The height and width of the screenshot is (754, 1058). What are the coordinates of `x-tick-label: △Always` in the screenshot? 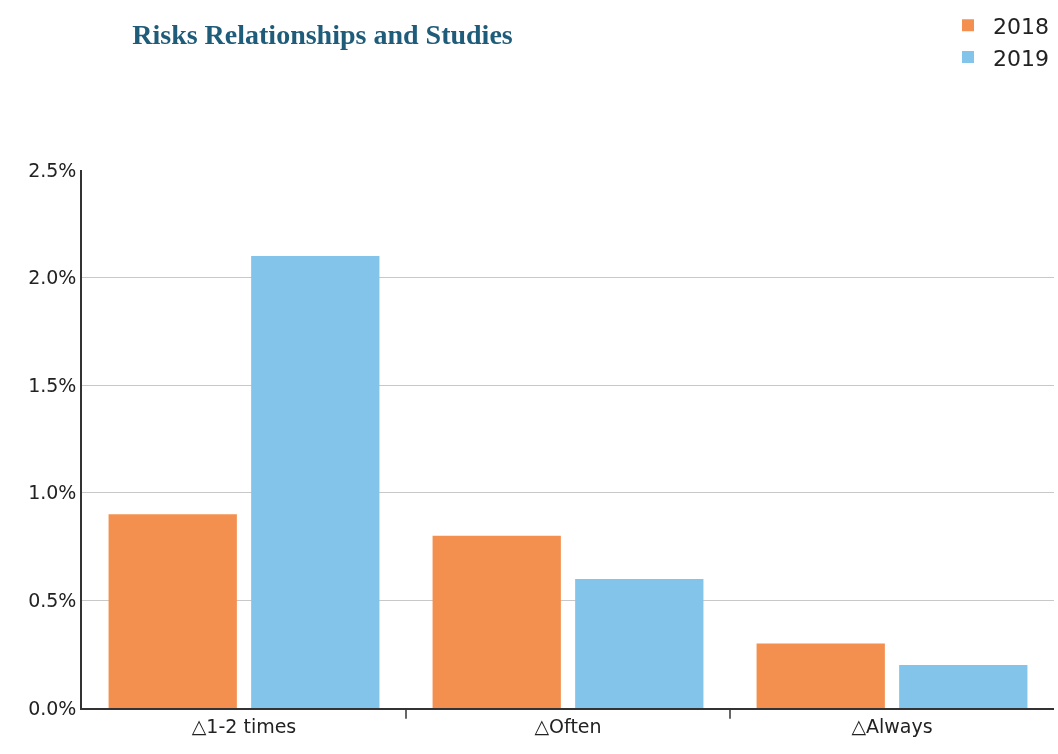 It's located at (892, 725).